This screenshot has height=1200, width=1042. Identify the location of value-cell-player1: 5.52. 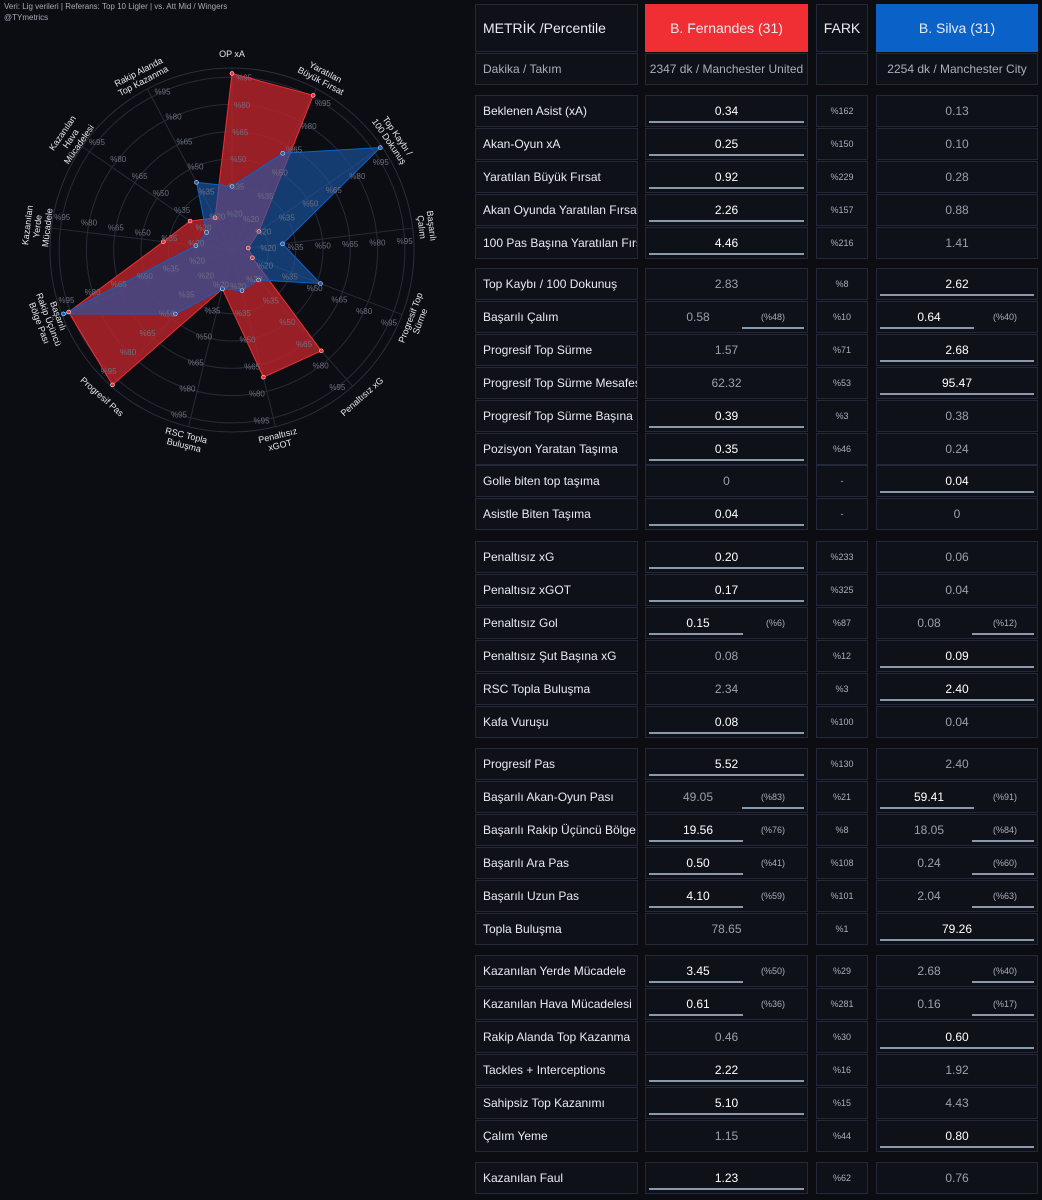
(726, 764).